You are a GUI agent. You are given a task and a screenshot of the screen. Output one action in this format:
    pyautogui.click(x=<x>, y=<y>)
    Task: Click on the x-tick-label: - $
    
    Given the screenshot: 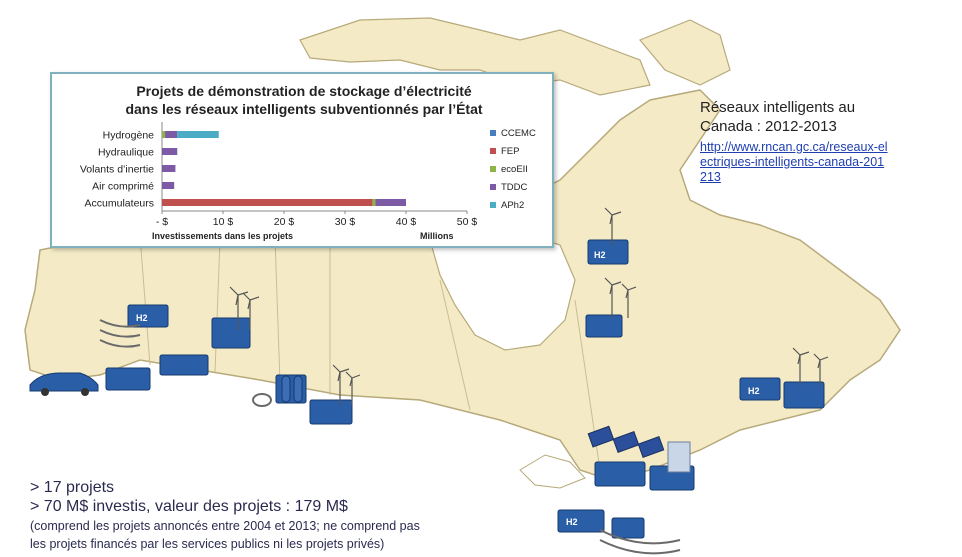 What is the action you would take?
    pyautogui.click(x=162, y=222)
    